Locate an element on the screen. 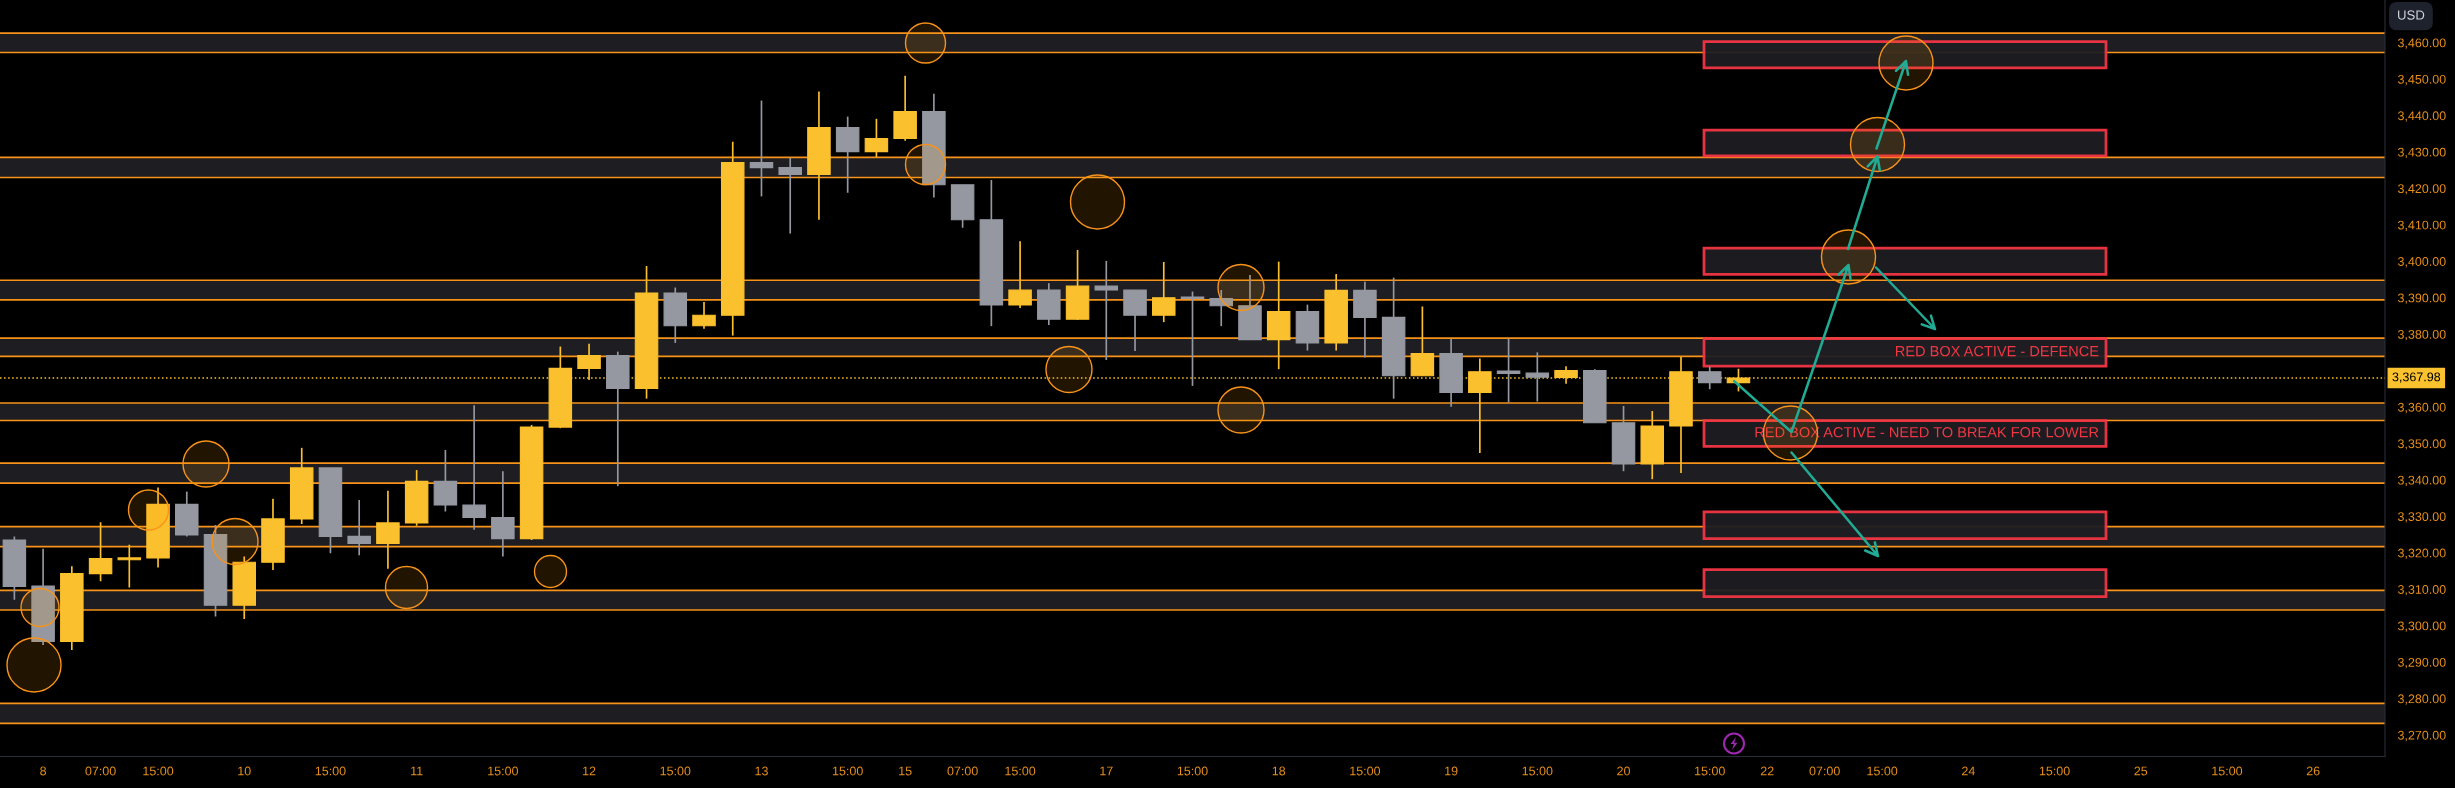 The width and height of the screenshot is (2455, 788). y-tick-label: 3,320.00 is located at coordinates (2421, 553).